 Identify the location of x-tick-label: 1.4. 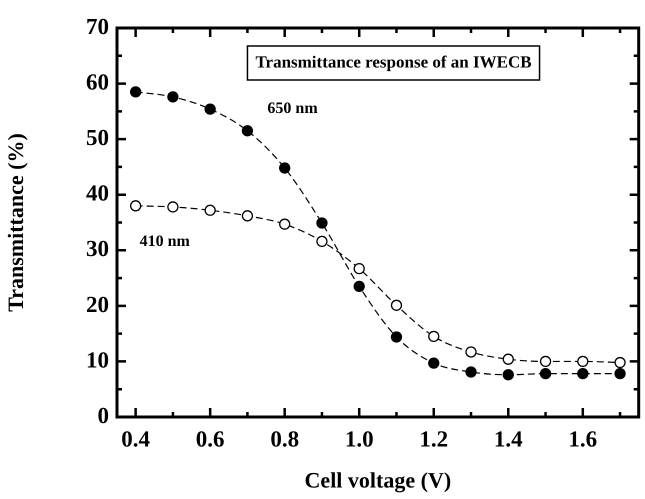
(509, 439).